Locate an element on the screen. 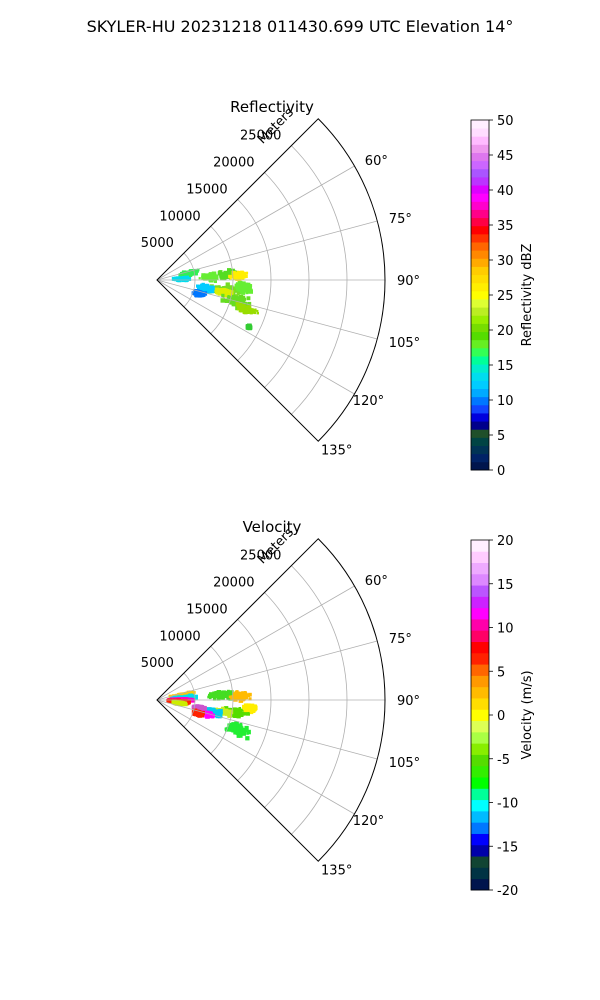 The height and width of the screenshot is (1000, 600). azimuth-tick-label: 90° is located at coordinates (408, 701).